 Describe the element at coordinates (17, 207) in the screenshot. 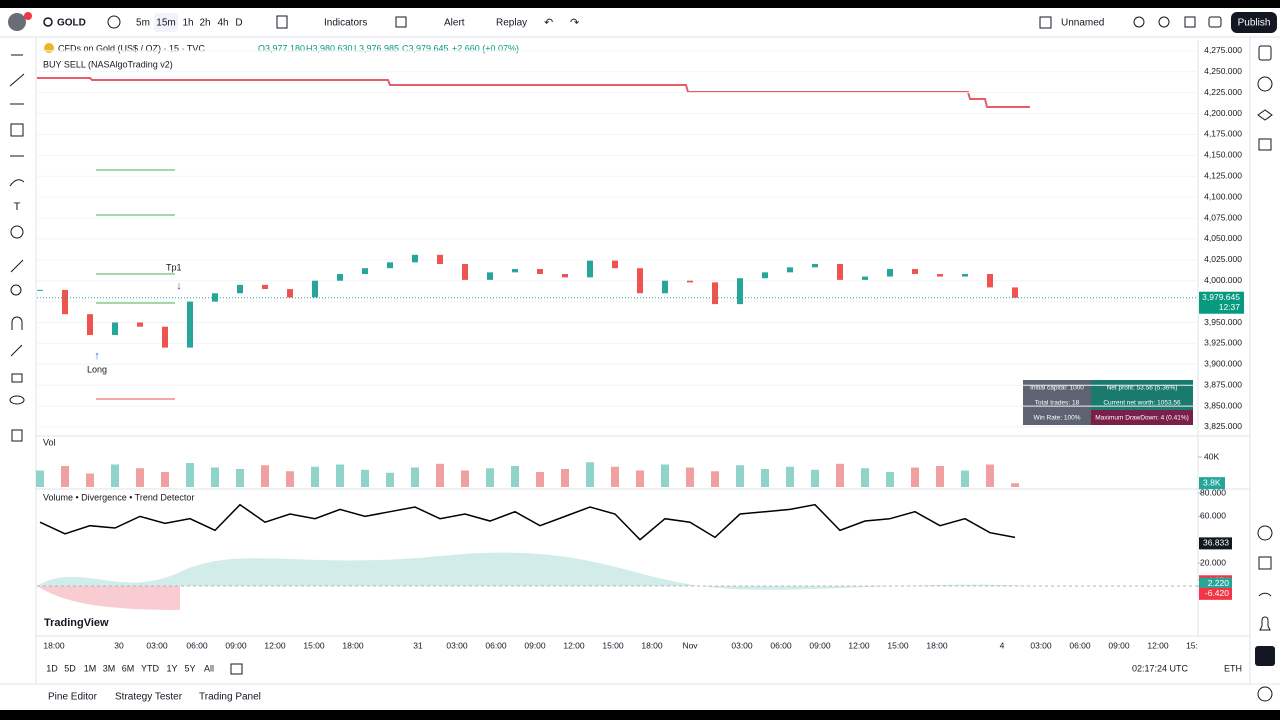

I see `text-tool: T` at that location.